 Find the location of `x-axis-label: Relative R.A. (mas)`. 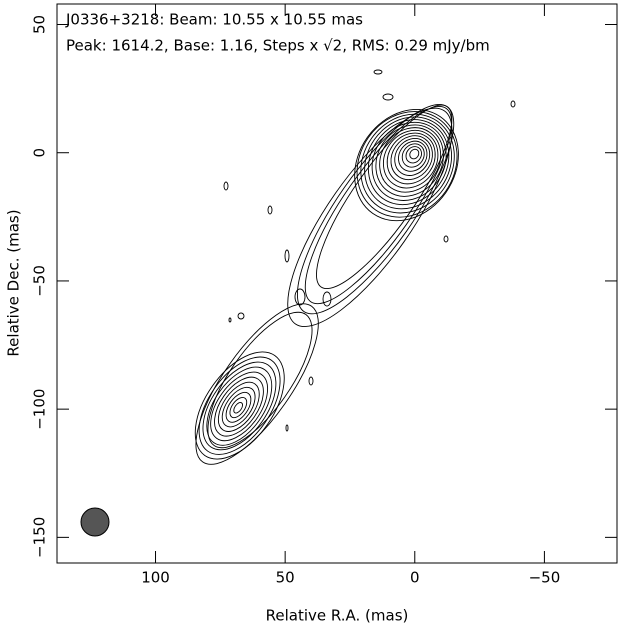

x-axis-label: Relative R.A. (mas) is located at coordinates (337, 616).